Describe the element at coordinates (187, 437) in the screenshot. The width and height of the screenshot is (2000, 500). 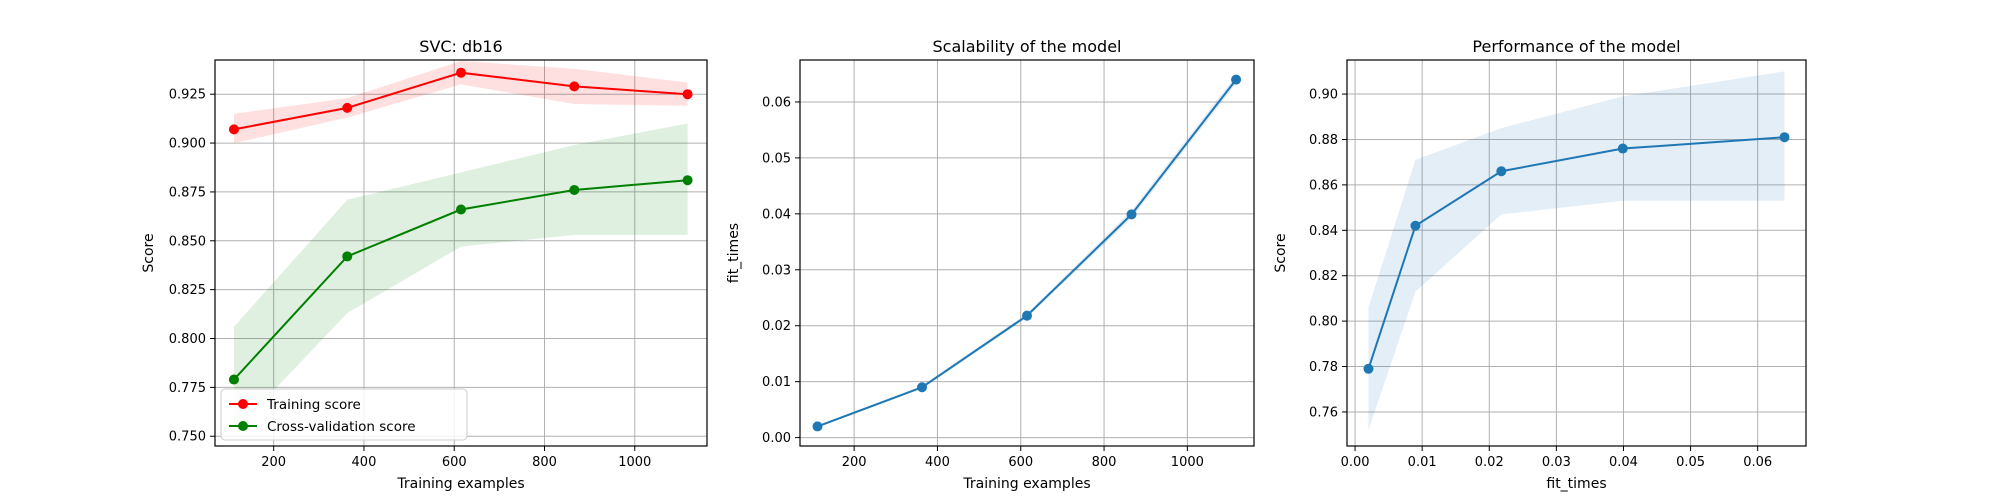
I see `y-tick-label: 0.750` at that location.